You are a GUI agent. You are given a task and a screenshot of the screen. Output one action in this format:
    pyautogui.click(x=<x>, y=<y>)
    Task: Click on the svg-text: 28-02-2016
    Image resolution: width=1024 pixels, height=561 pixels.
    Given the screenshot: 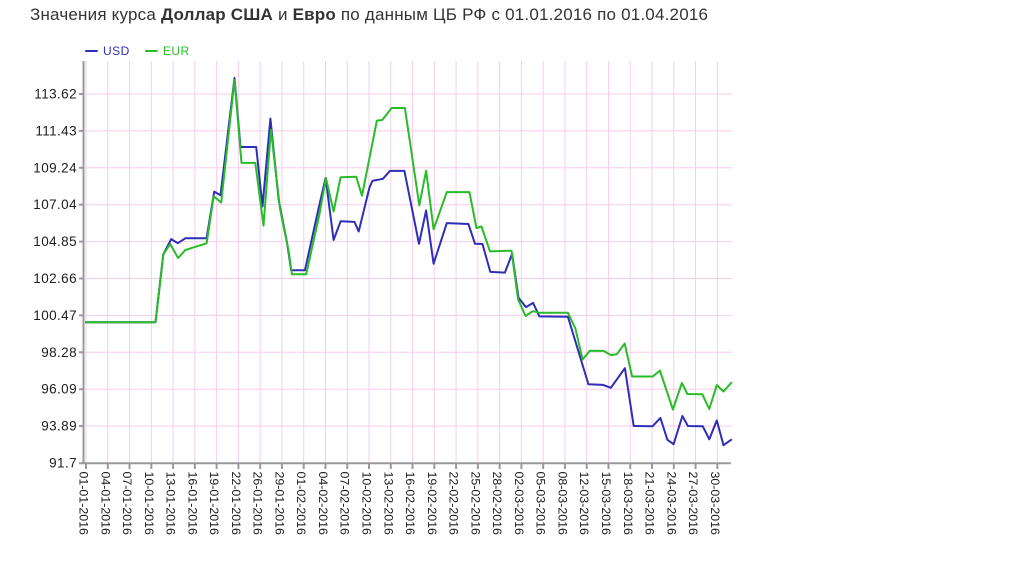 What is the action you would take?
    pyautogui.click(x=497, y=503)
    